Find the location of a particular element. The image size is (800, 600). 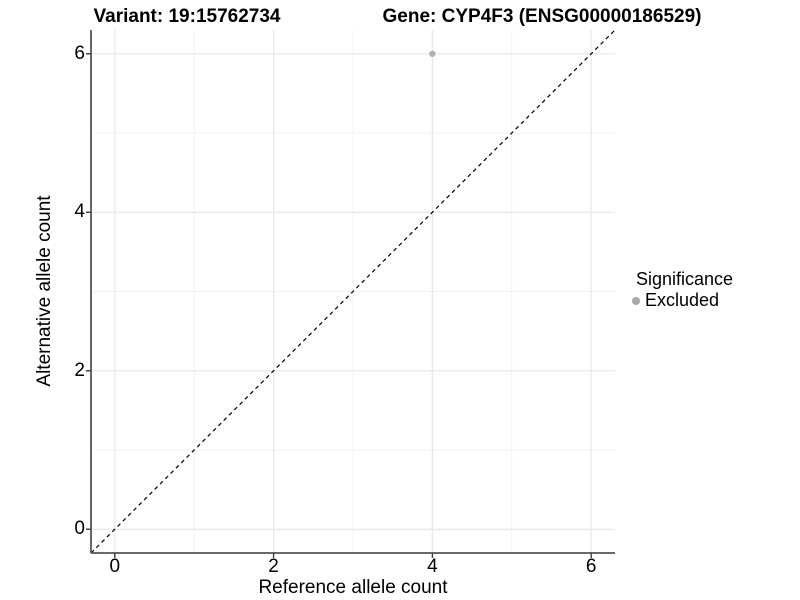

y-tick-label: 6 is located at coordinates (79, 53).